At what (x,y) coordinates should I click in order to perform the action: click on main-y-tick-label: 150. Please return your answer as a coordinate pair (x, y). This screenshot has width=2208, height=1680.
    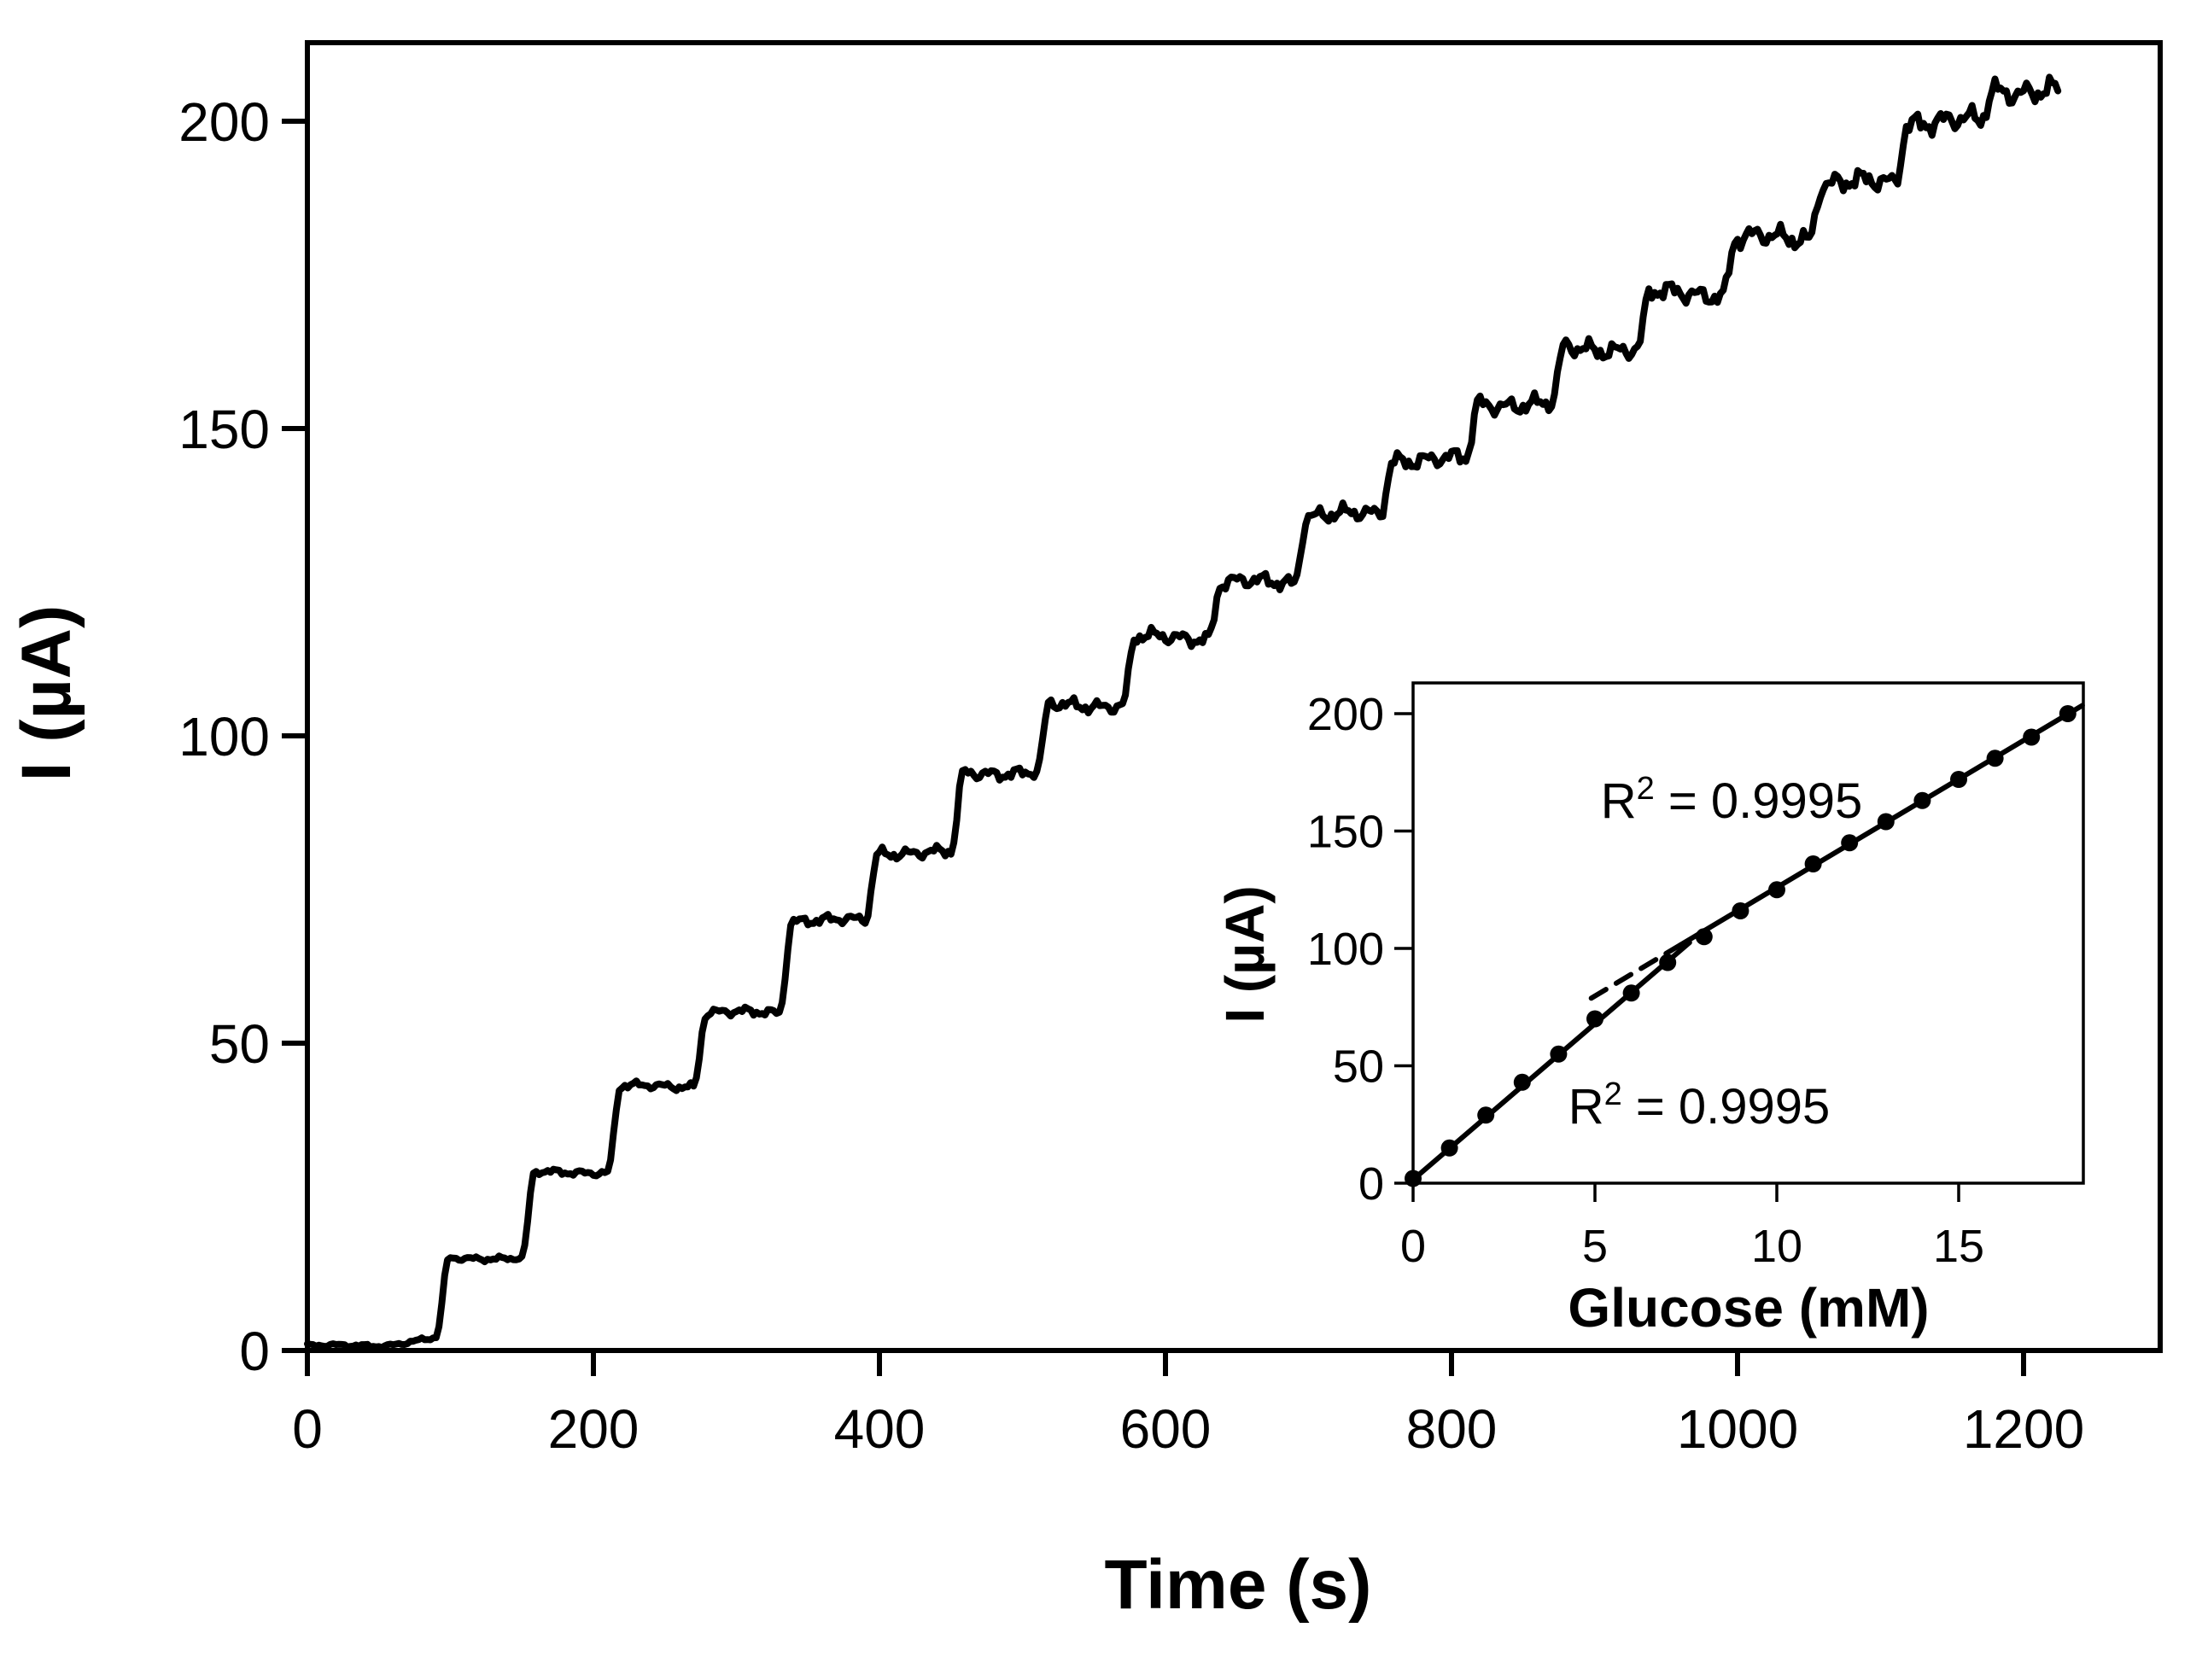
    Looking at the image, I should click on (224, 429).